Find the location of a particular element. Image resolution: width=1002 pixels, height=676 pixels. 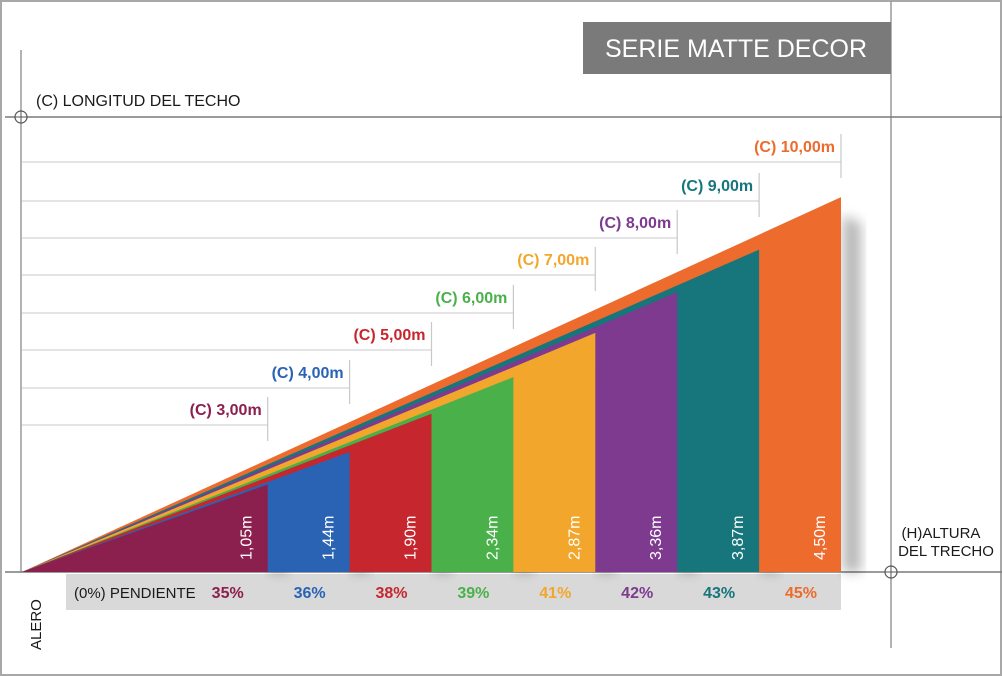

roof-shadow is located at coordinates (852, 393).